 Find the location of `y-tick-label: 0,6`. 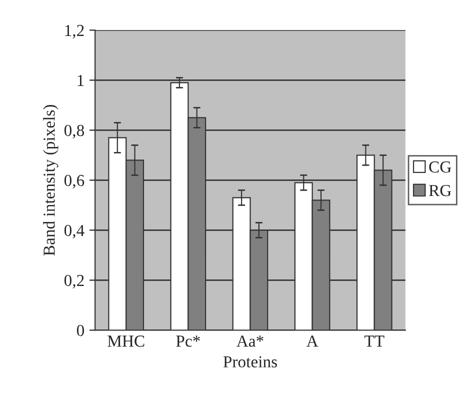

y-tick-label: 0,6 is located at coordinates (74, 181).